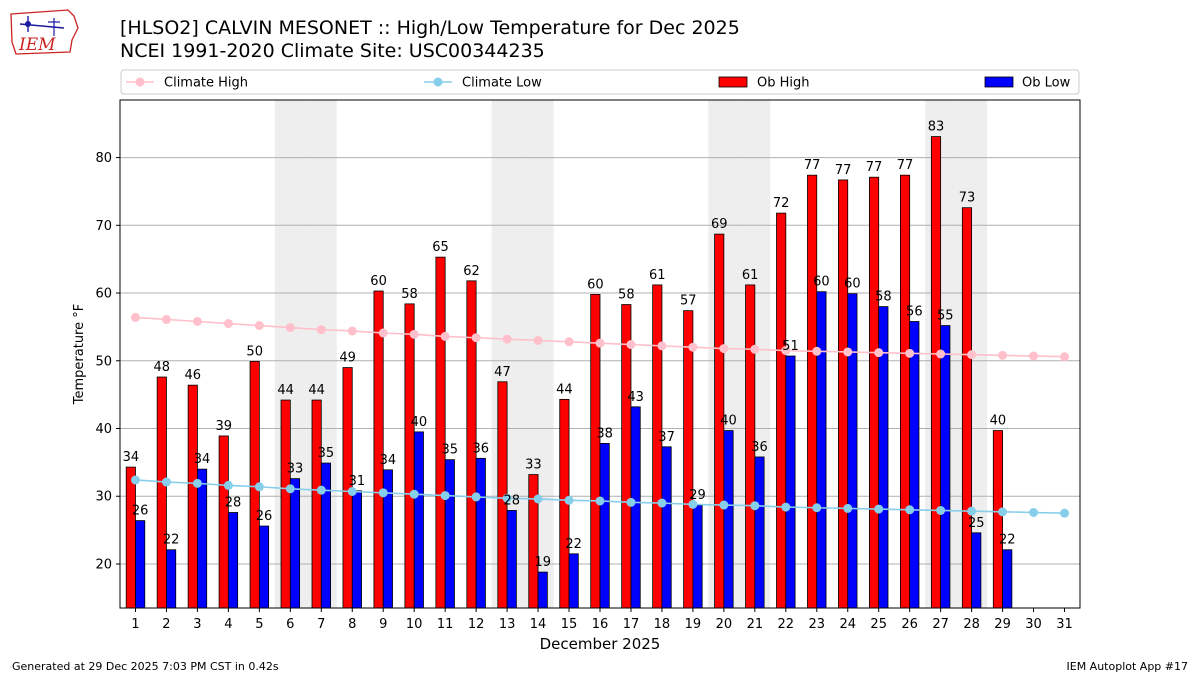 Image resolution: width=1200 pixels, height=675 pixels. Describe the element at coordinates (631, 624) in the screenshot. I see `x-tick-label: 17` at that location.